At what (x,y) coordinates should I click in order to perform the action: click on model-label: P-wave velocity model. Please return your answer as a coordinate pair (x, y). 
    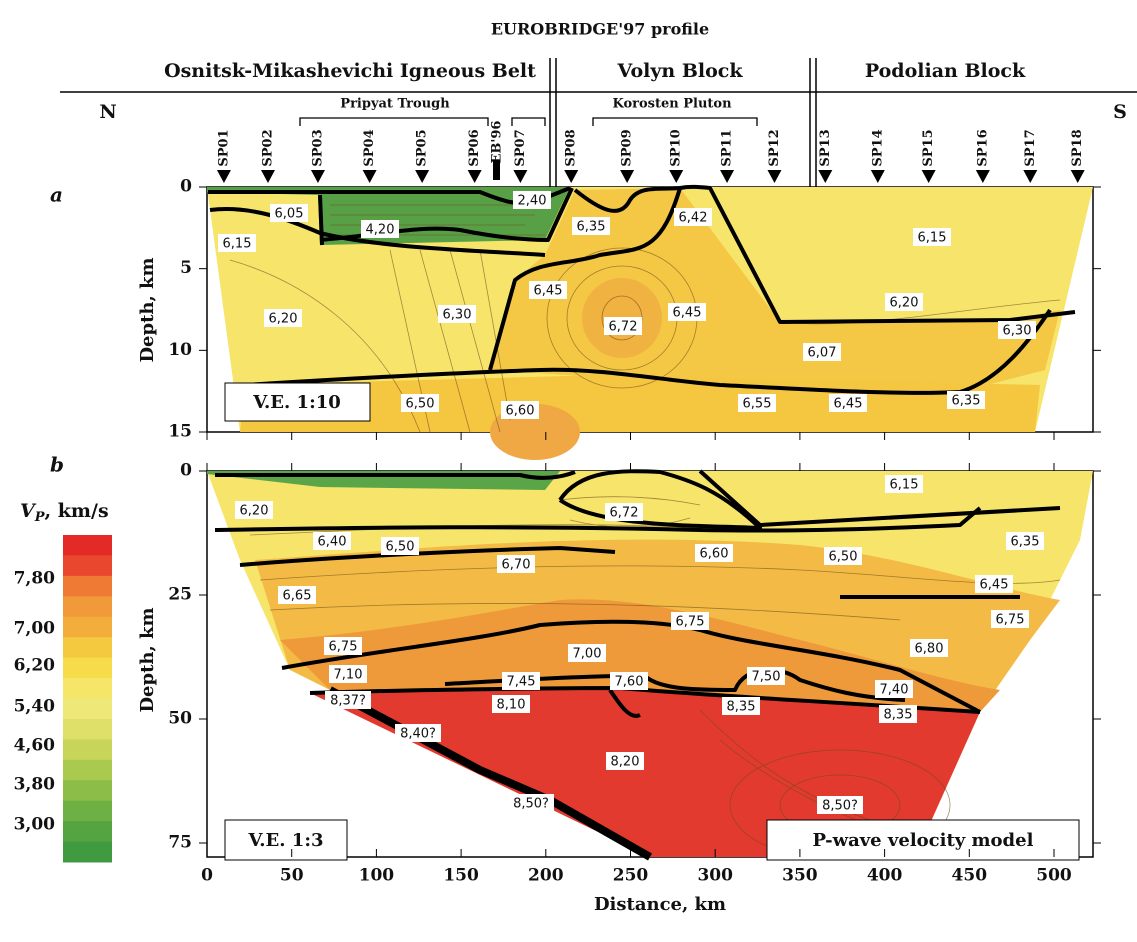
    Looking at the image, I should click on (923, 840).